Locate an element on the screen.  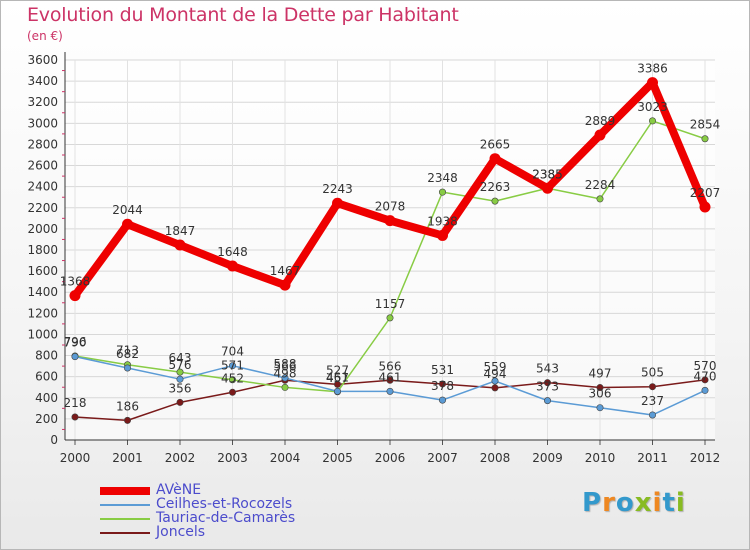
data-label: 218 is located at coordinates (75, 403).